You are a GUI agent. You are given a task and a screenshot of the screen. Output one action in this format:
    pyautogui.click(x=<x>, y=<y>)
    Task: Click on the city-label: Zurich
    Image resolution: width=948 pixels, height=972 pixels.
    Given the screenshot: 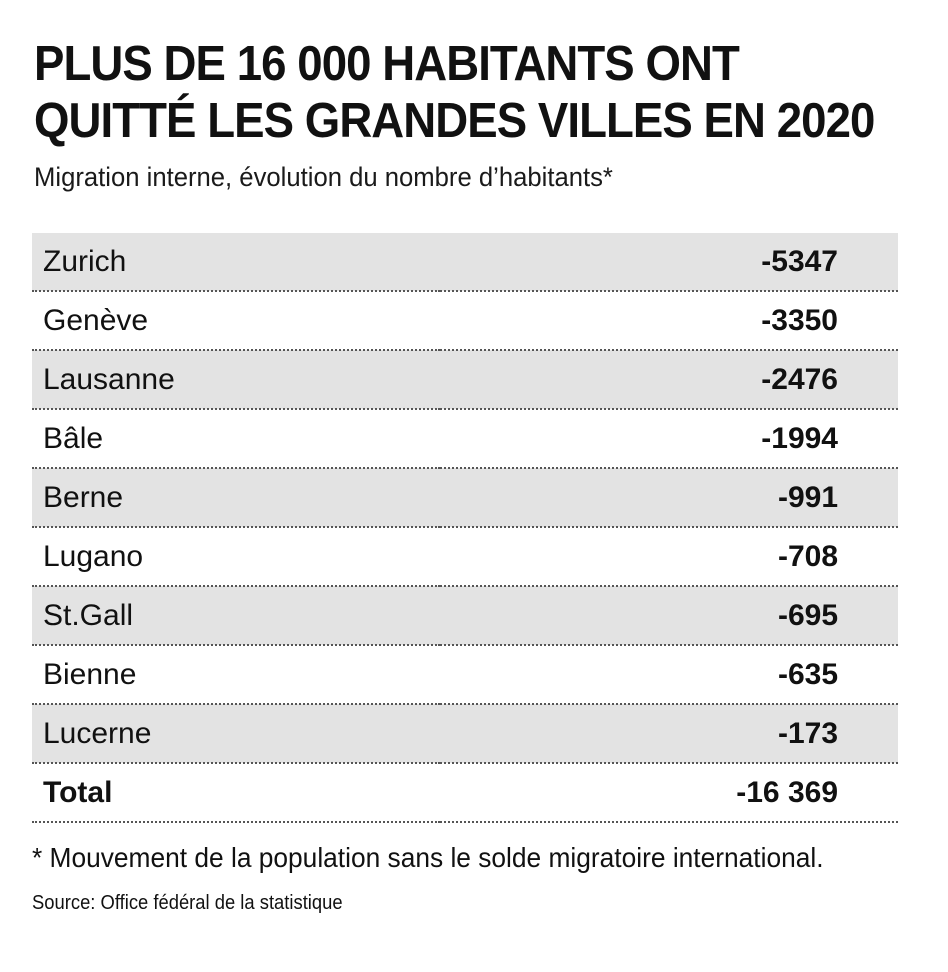 What is the action you would take?
    pyautogui.click(x=236, y=262)
    